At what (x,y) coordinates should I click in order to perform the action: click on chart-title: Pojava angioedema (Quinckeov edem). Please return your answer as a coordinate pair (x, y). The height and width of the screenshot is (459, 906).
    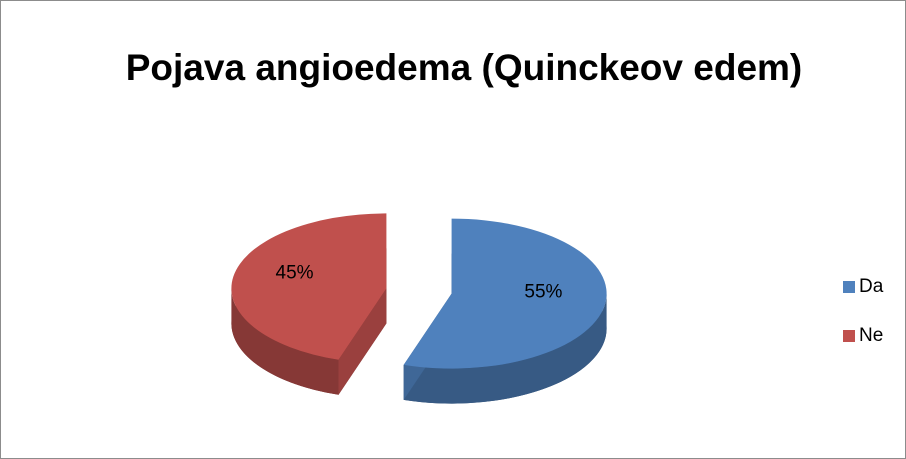
    Looking at the image, I should click on (464, 67).